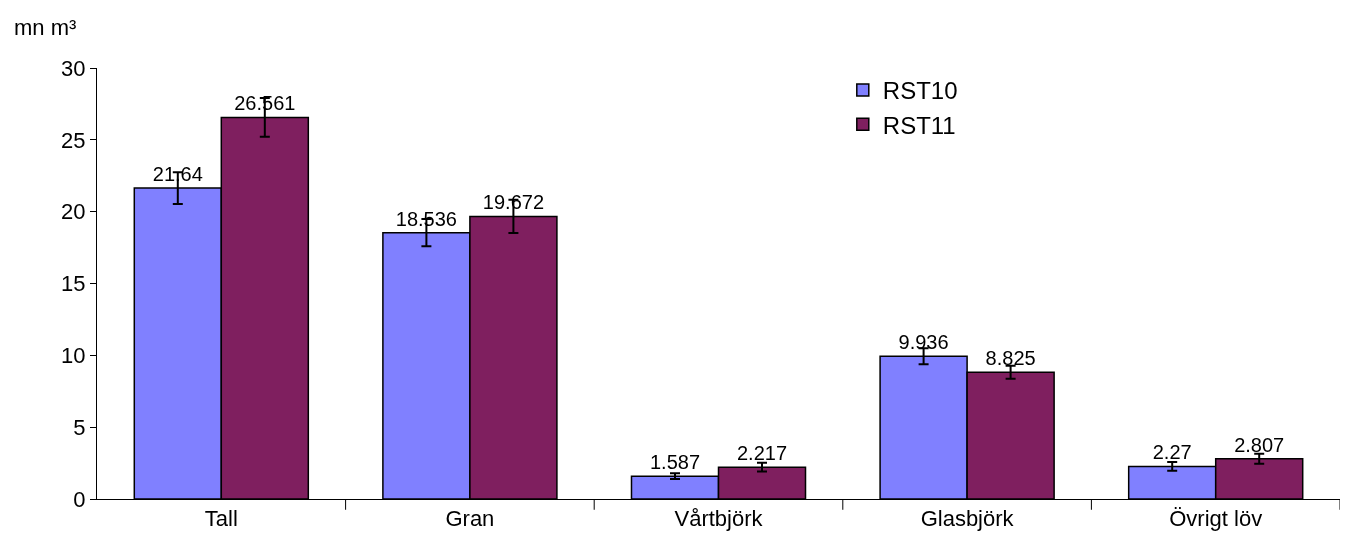 The height and width of the screenshot is (555, 1348). Describe the element at coordinates (1259, 444) in the screenshot. I see `data-label: 2.807` at that location.